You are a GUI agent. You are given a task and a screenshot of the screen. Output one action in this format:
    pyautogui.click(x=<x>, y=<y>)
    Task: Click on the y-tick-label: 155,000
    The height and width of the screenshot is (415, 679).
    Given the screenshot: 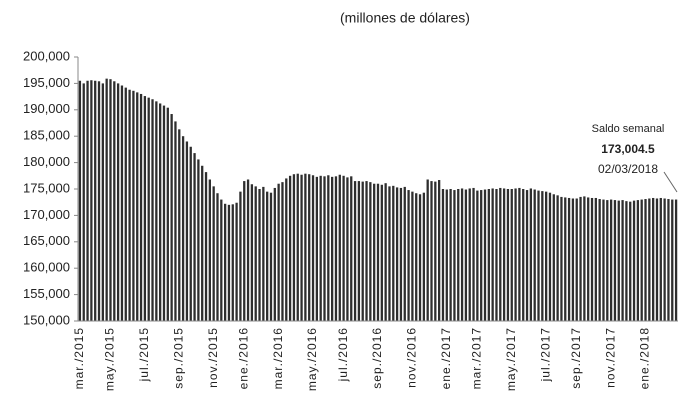 What is the action you would take?
    pyautogui.click(x=46, y=293)
    